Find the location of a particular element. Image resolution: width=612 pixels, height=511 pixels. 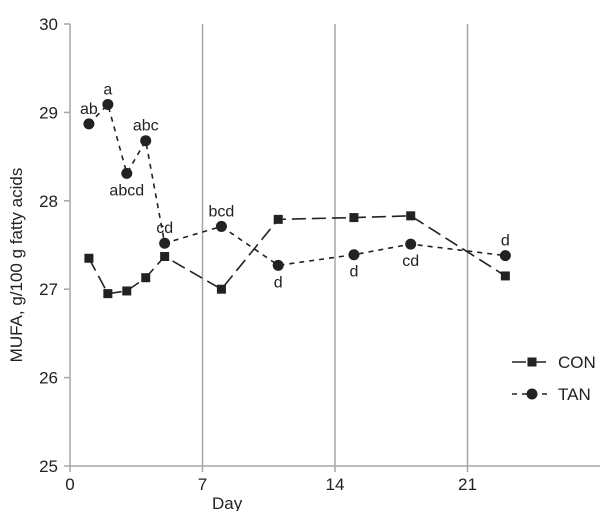

series-line-CON is located at coordinates (297, 255).